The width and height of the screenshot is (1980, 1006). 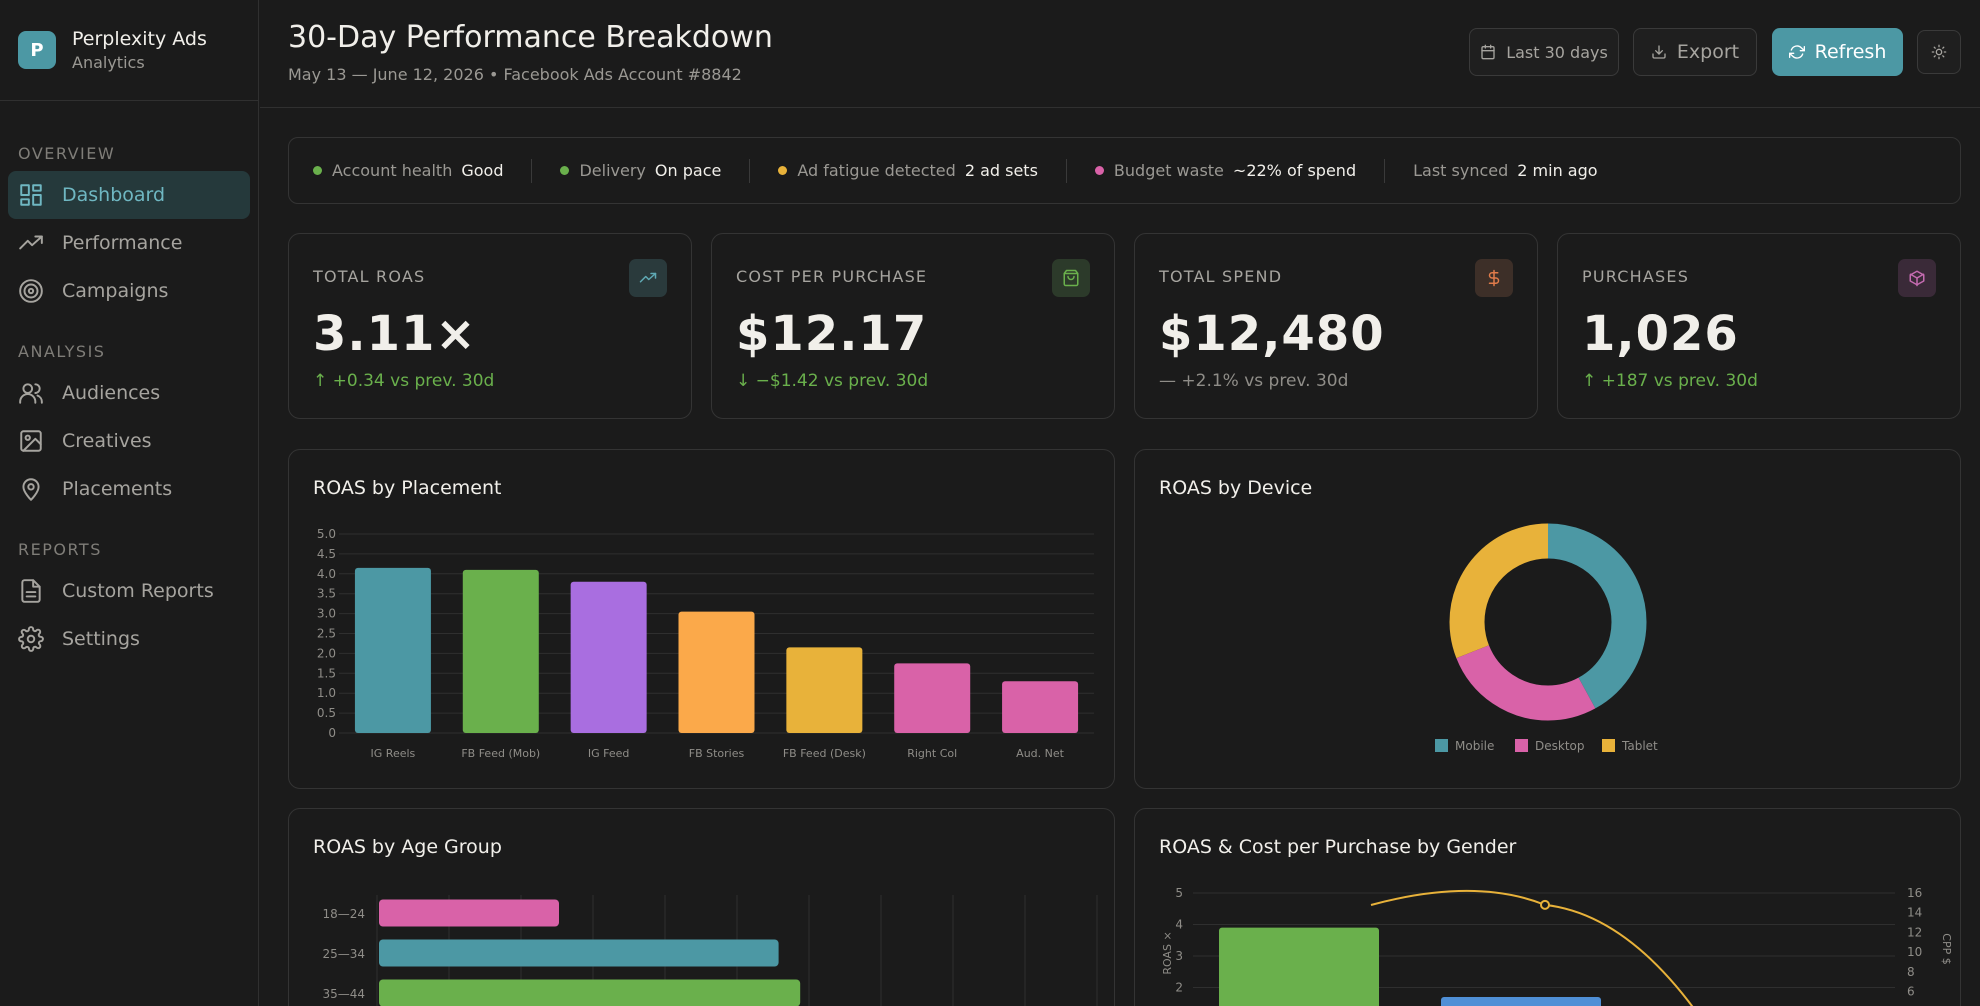 I want to click on sidebar-item-label: Dashboard, so click(x=114, y=195).